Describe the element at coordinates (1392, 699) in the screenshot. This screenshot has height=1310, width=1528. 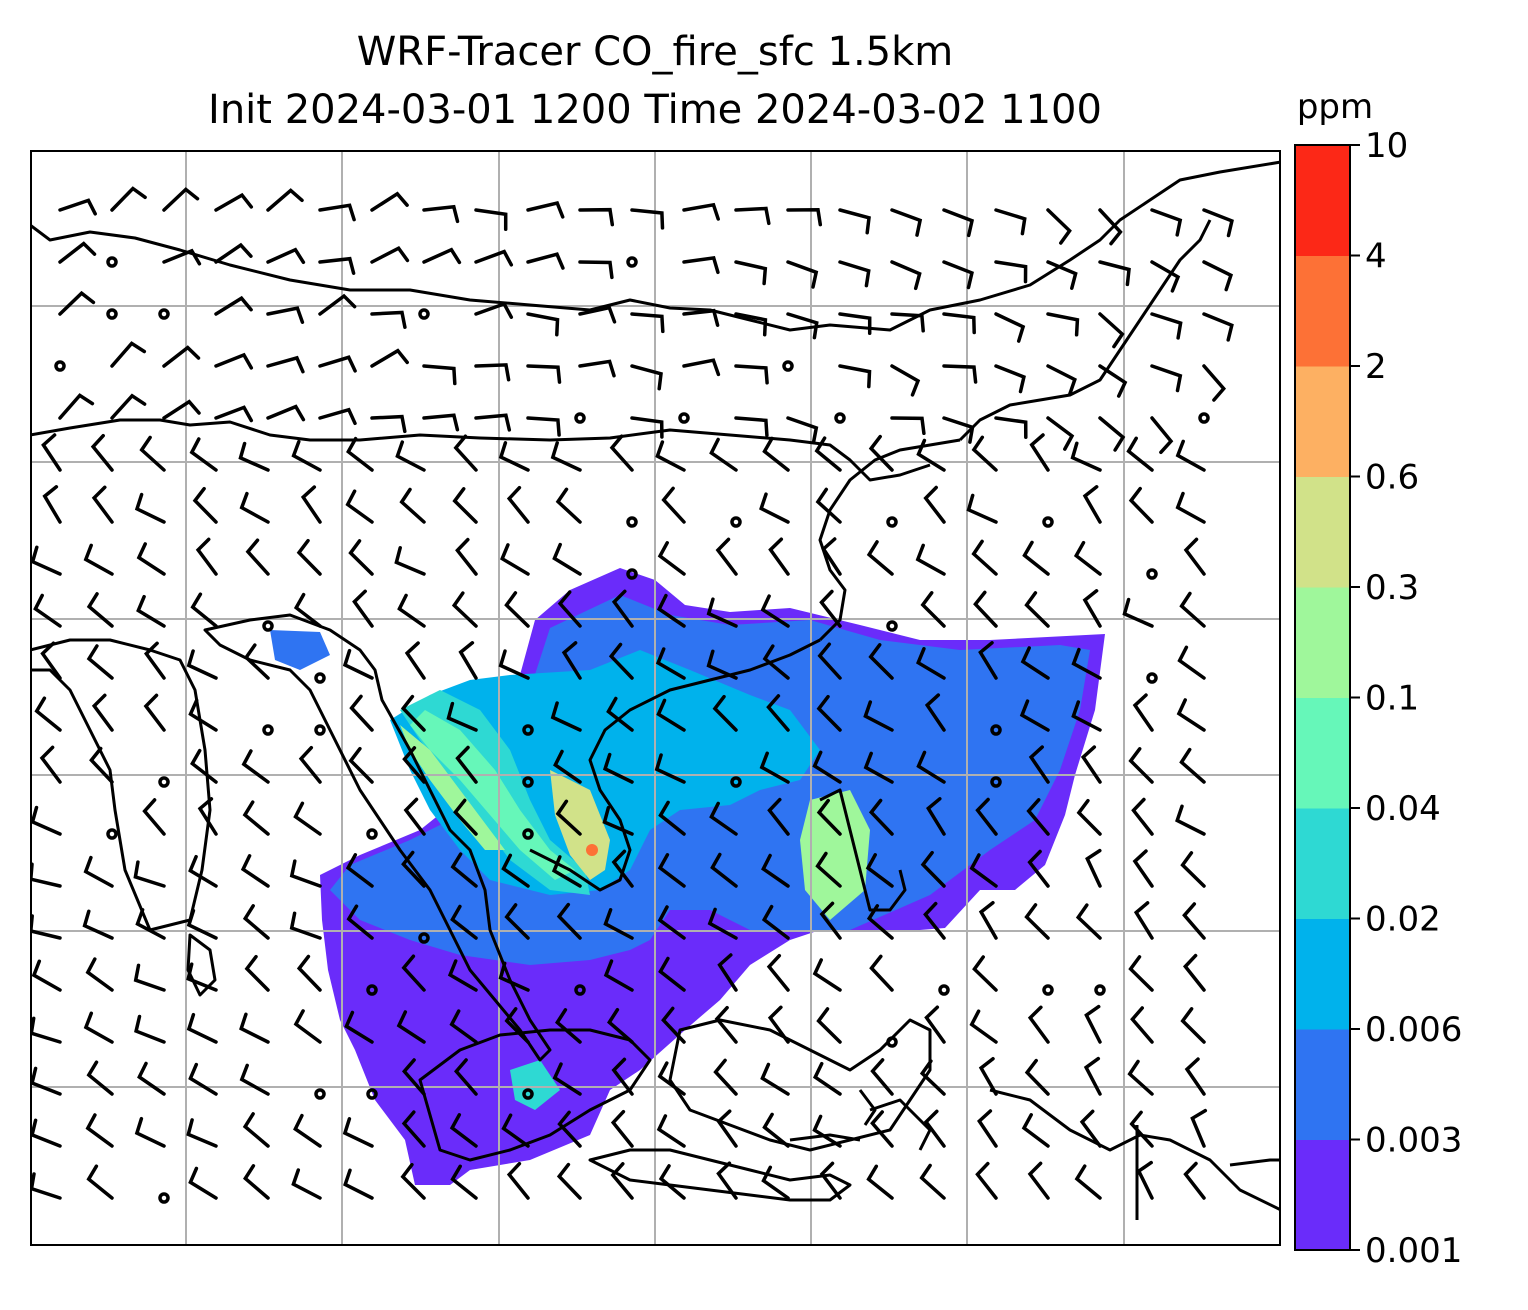
I see `colorbar-tick-label: 0.1` at that location.